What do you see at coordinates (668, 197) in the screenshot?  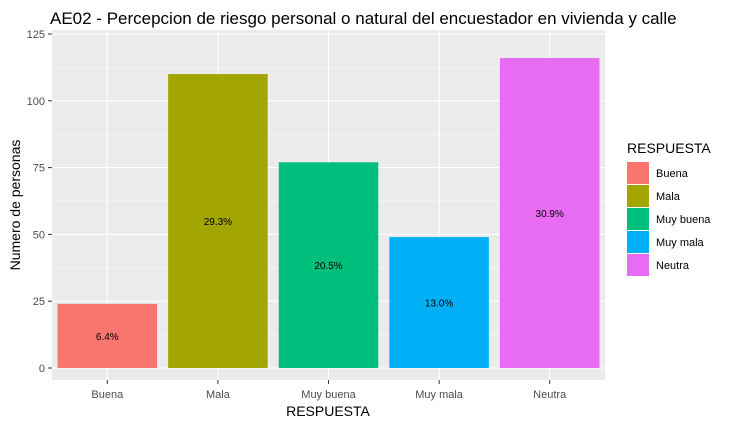 I see `legend-label: Mala` at bounding box center [668, 197].